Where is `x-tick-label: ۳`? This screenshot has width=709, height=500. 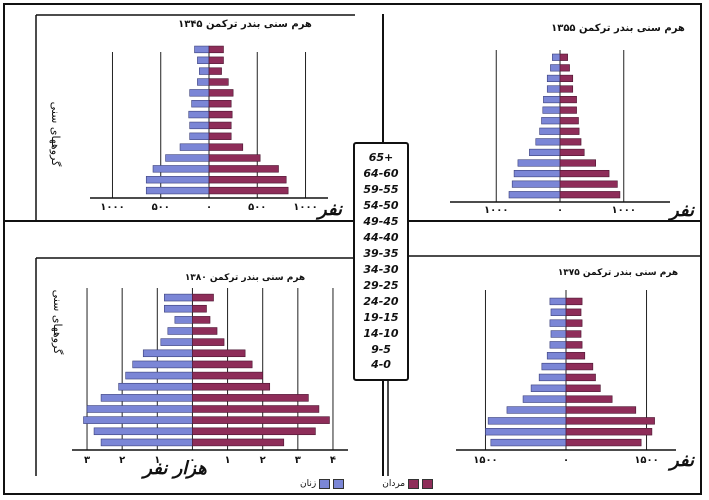
x-tick-label: ۳ is located at coordinates (87, 460).